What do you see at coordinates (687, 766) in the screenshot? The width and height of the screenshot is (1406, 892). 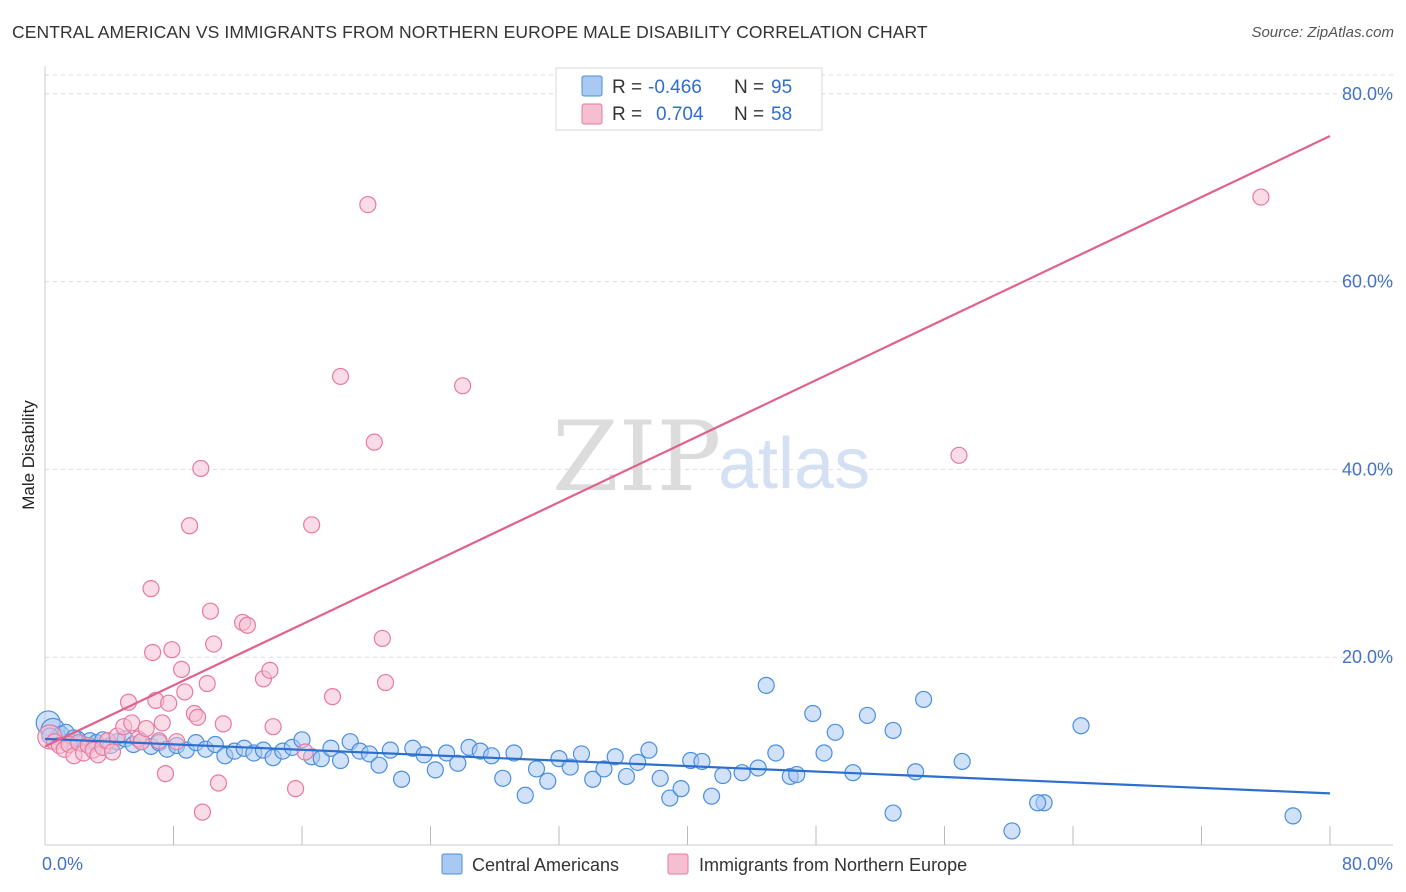 I see `trend-line-central-americans` at bounding box center [687, 766].